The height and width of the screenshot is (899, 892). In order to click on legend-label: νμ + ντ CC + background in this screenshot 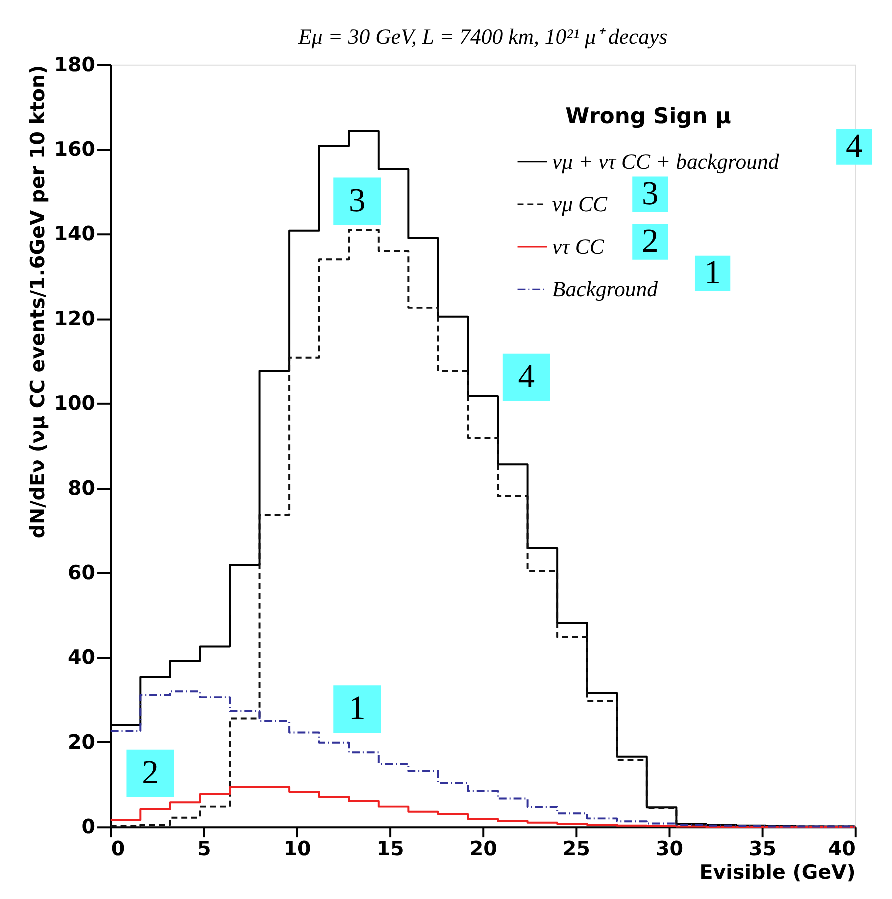, I will do `click(666, 162)`.